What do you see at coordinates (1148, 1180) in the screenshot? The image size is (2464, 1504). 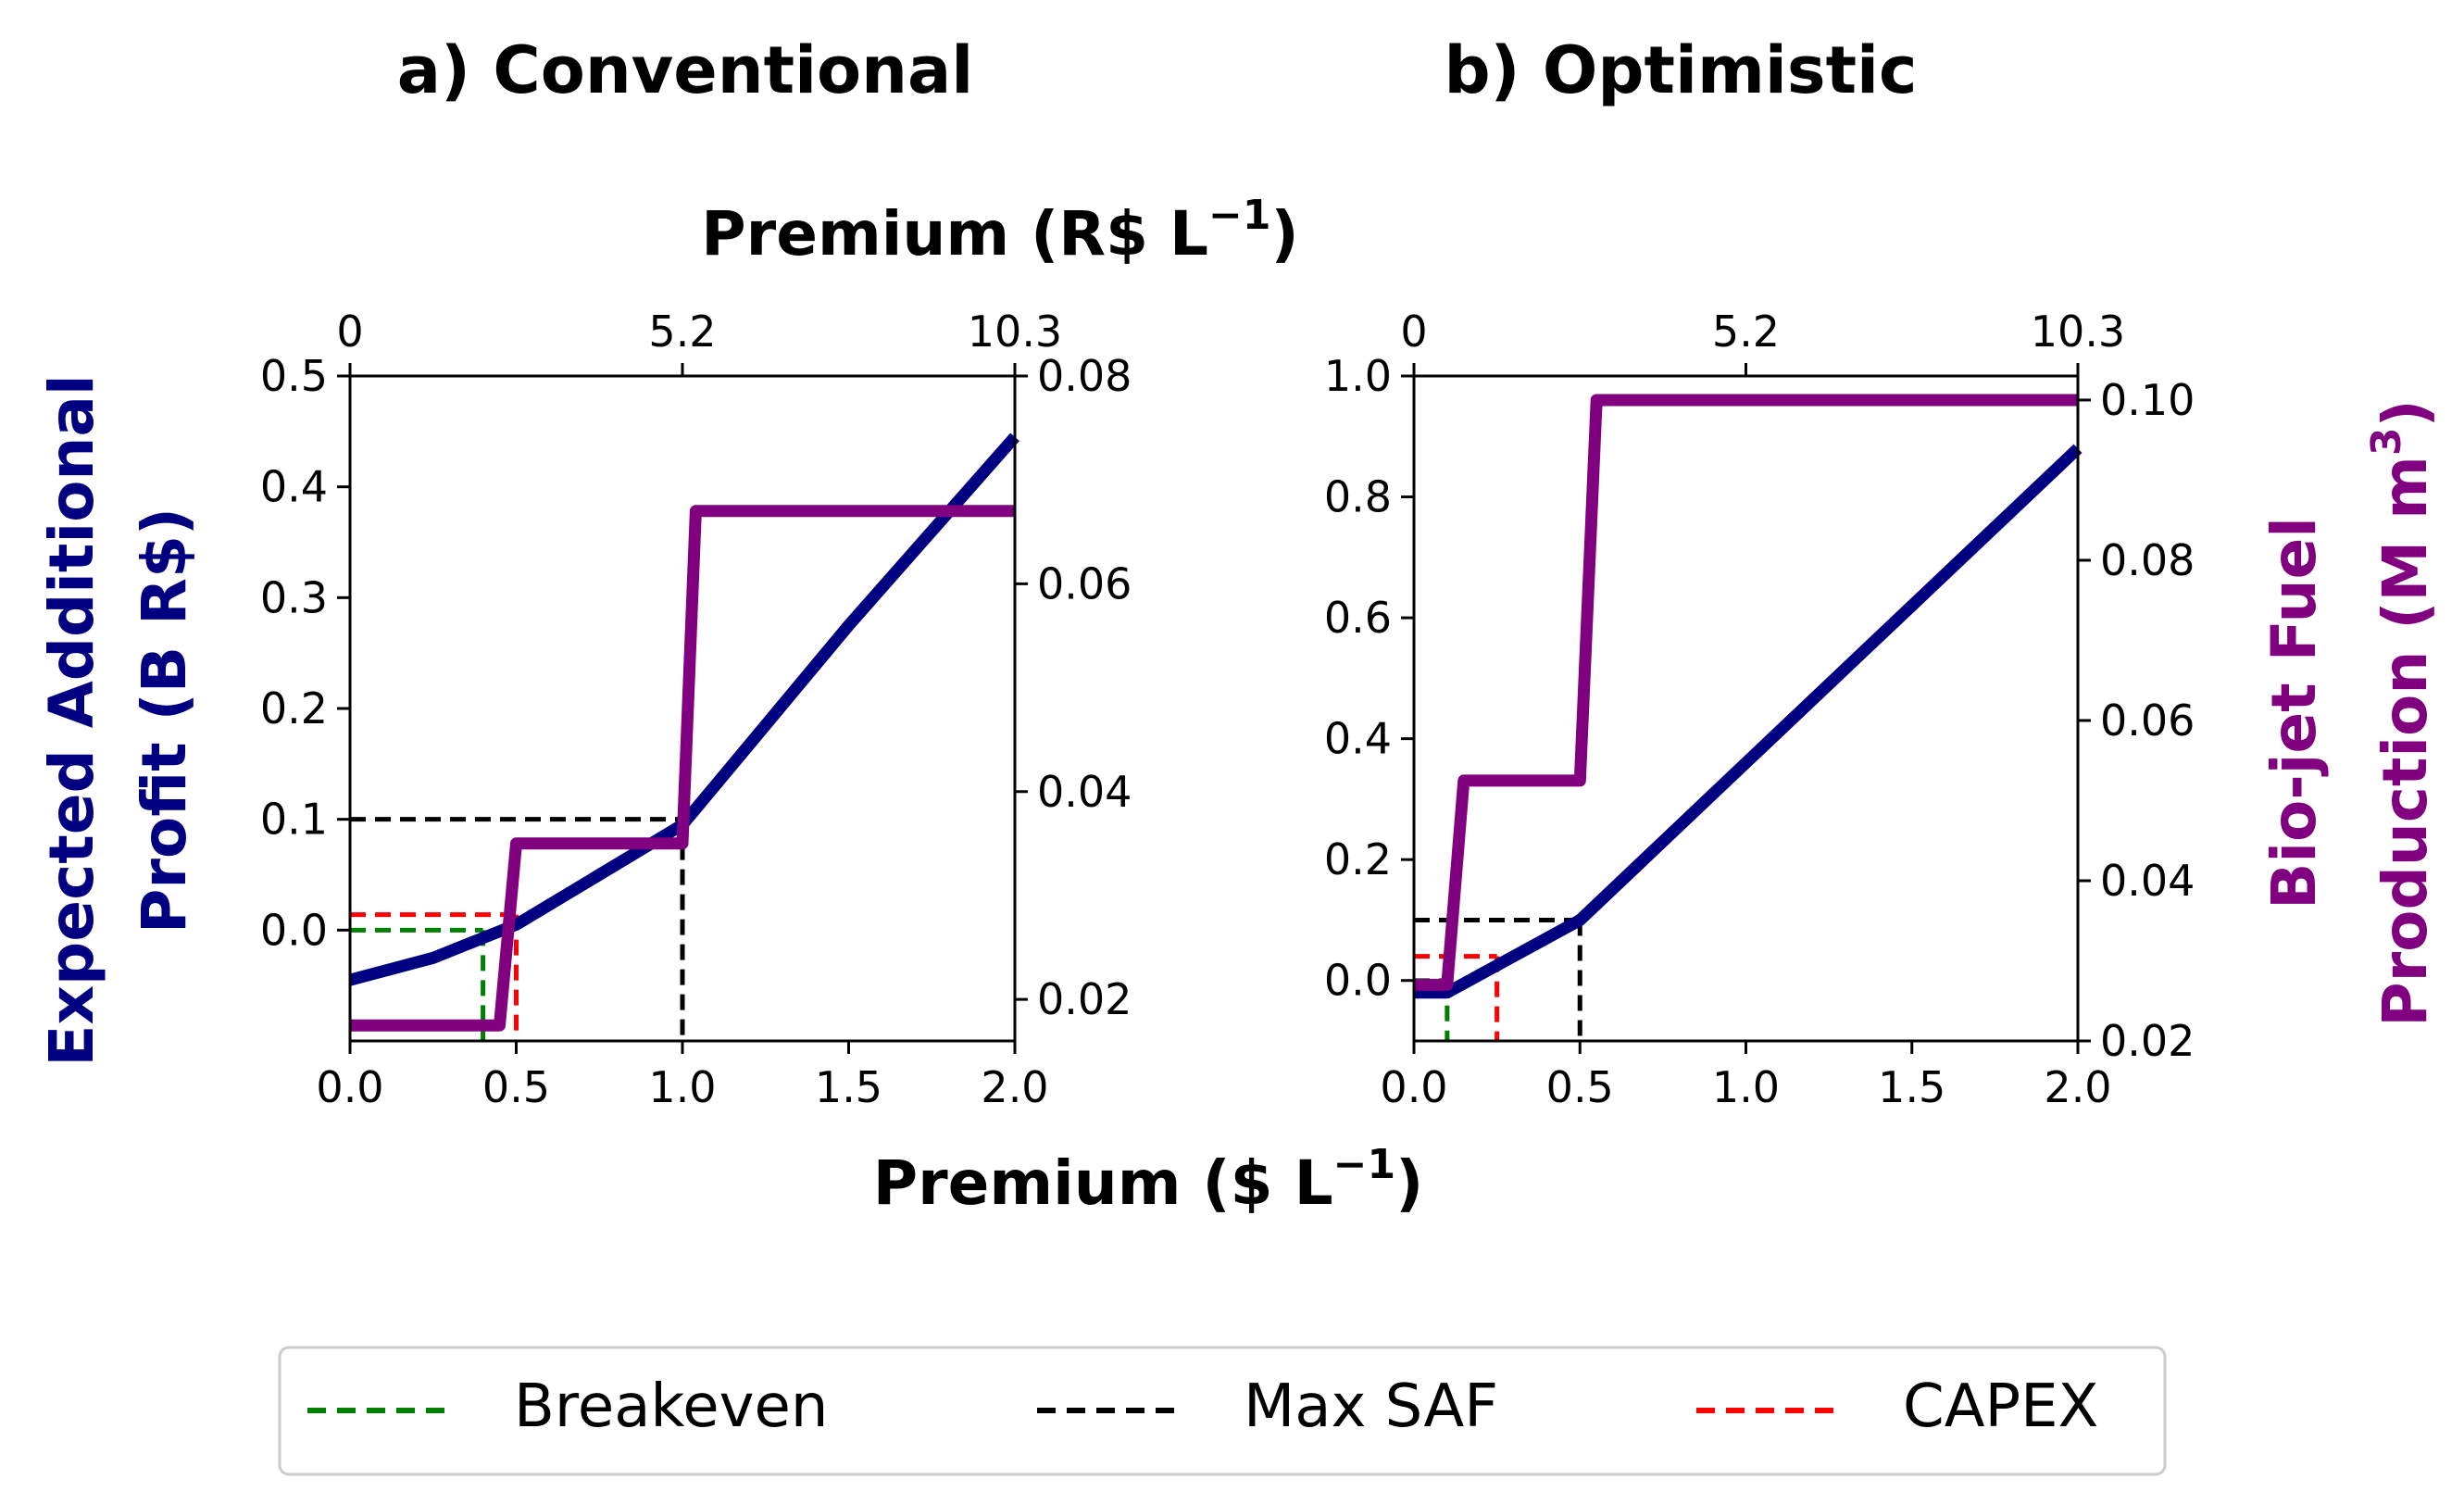 I see `bottom-axis-label: Premium ($ L−1)` at bounding box center [1148, 1180].